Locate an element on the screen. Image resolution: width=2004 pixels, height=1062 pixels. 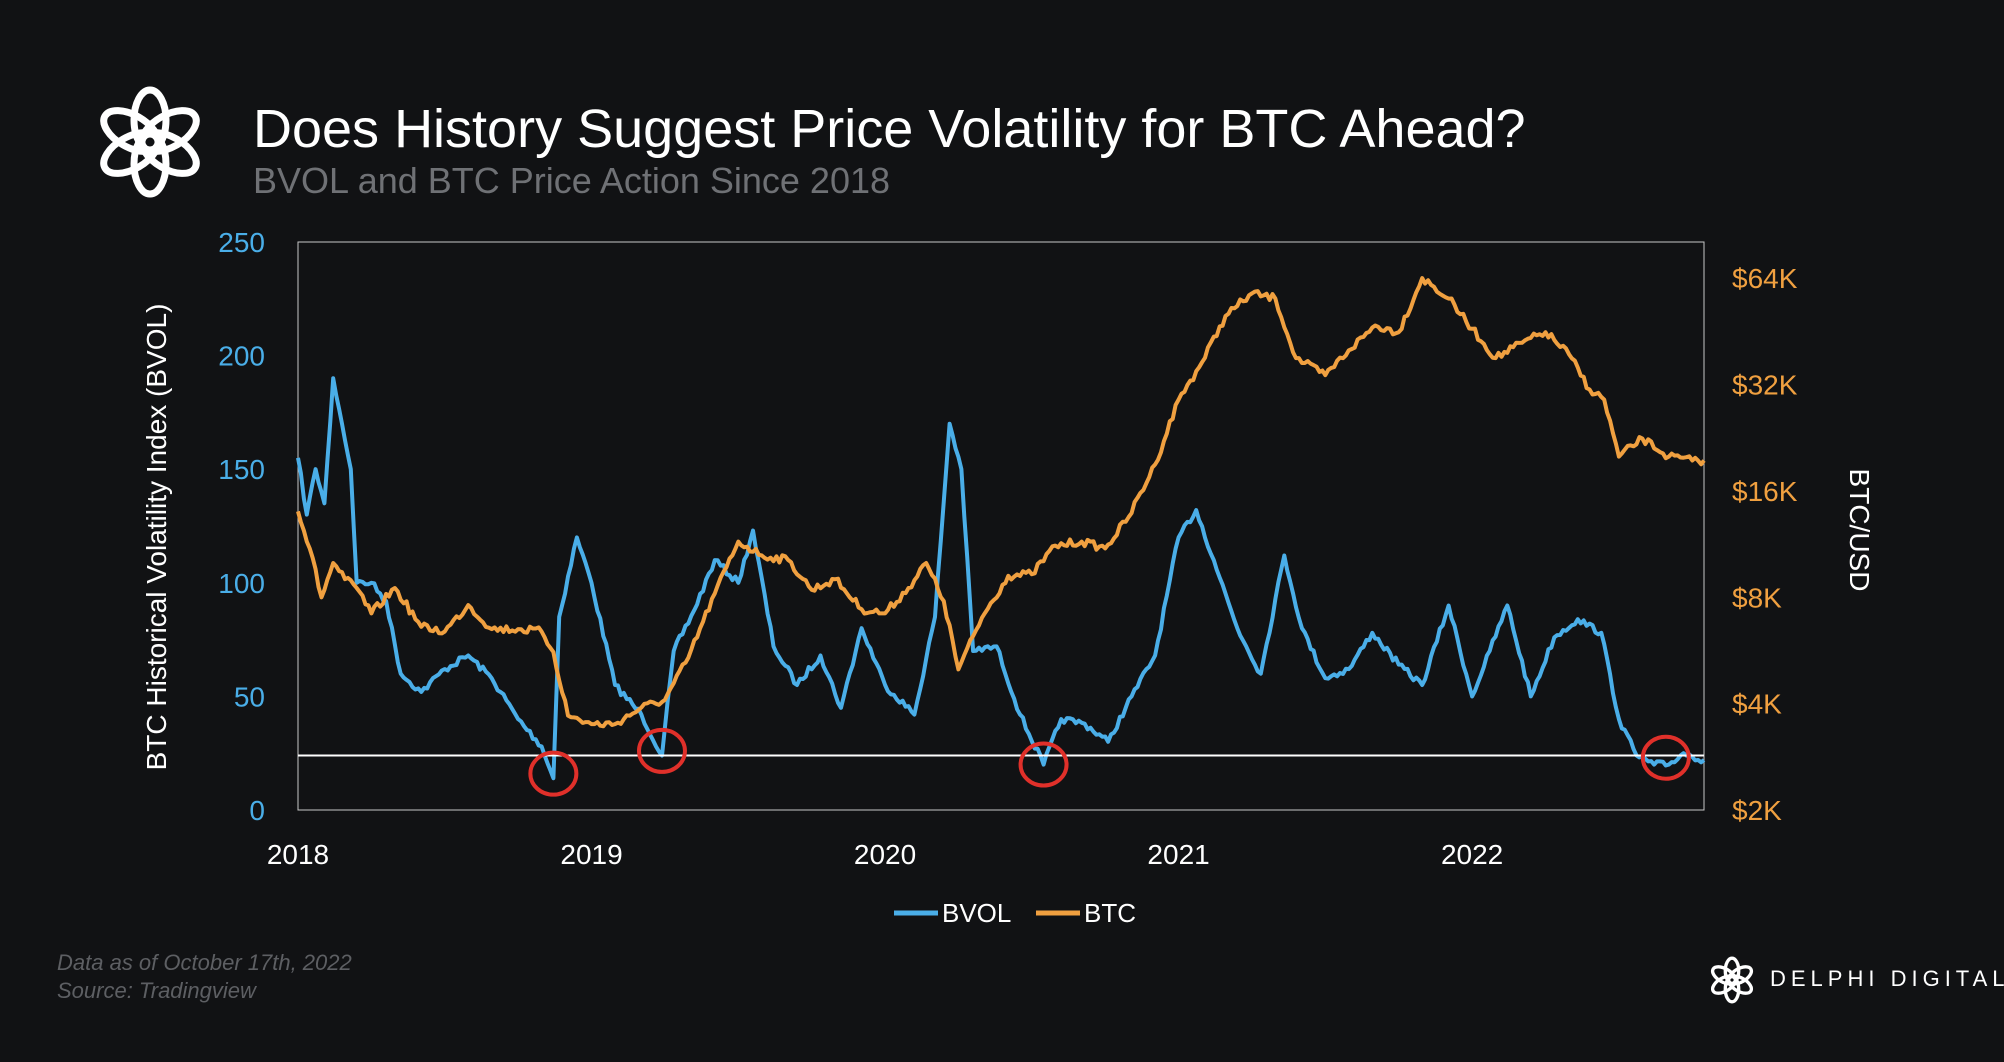
source-note: Source: Tradingview is located at coordinates (156, 990).